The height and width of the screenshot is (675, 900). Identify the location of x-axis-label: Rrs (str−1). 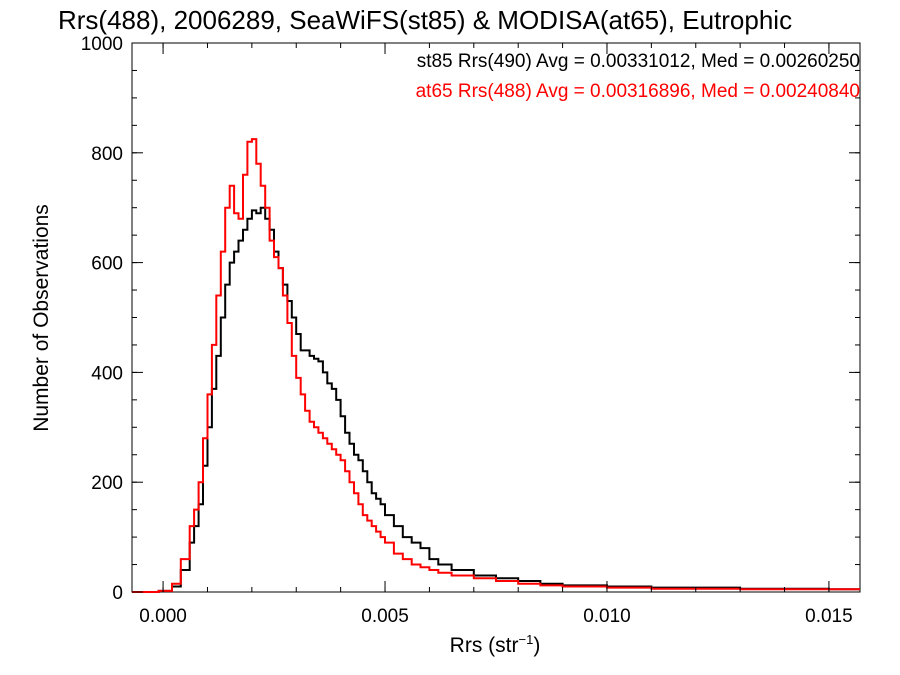
(495, 644).